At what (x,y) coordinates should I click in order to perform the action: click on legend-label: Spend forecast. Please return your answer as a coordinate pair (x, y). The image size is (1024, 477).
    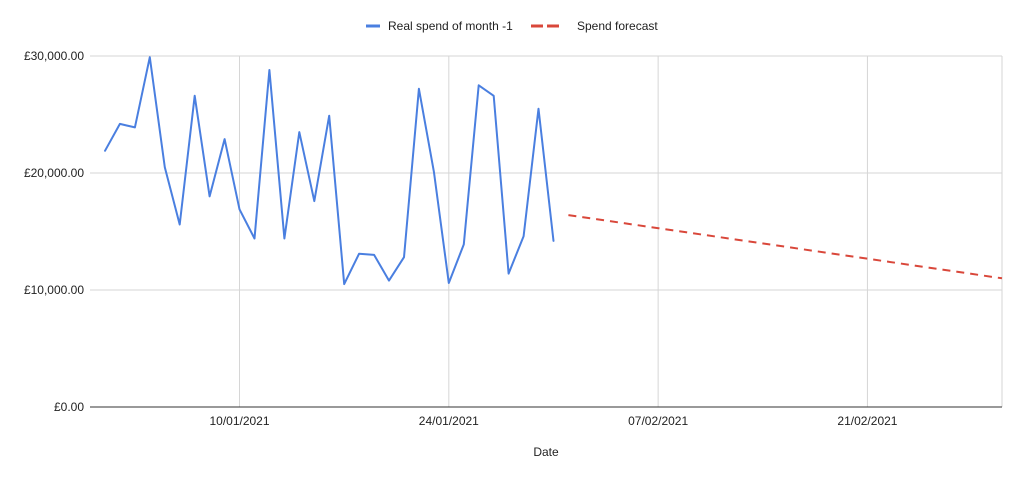
    Looking at the image, I should click on (617, 26).